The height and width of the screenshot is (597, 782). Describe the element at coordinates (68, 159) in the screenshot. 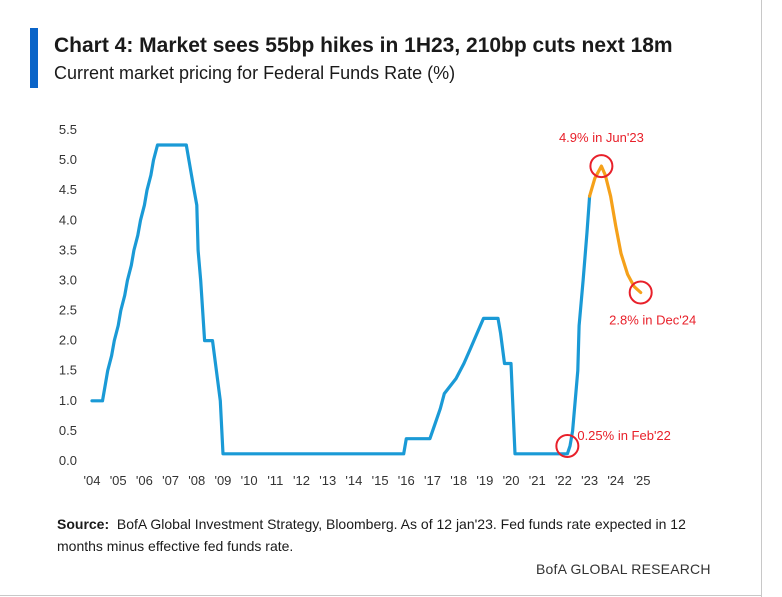

I see `y-tick-label: 5.0` at that location.